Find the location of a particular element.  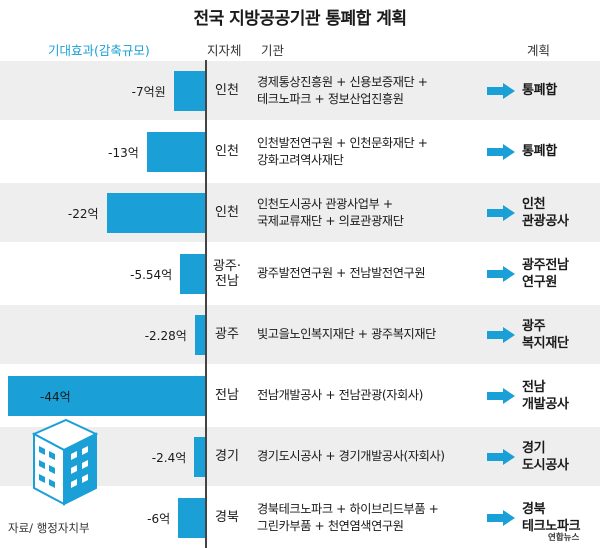

bar-value-label: -5.54억 is located at coordinates (151, 274).